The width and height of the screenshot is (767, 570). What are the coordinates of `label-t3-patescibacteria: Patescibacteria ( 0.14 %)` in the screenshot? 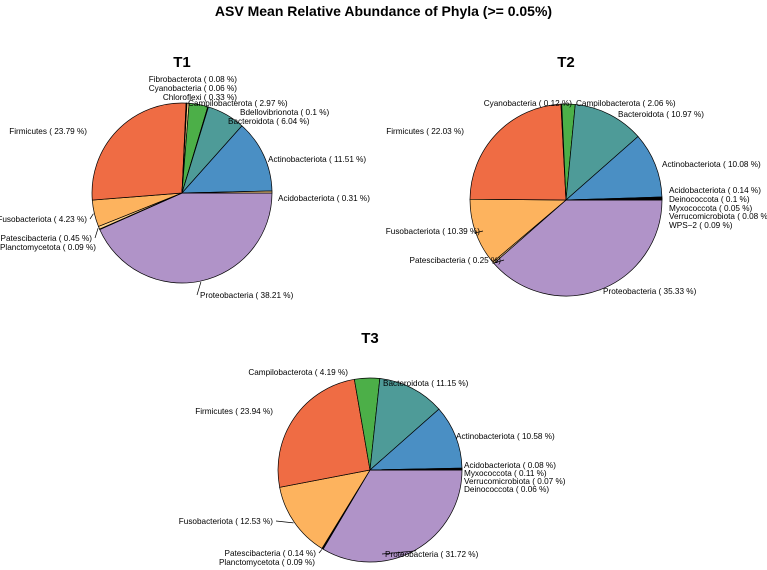 It's located at (271, 553).